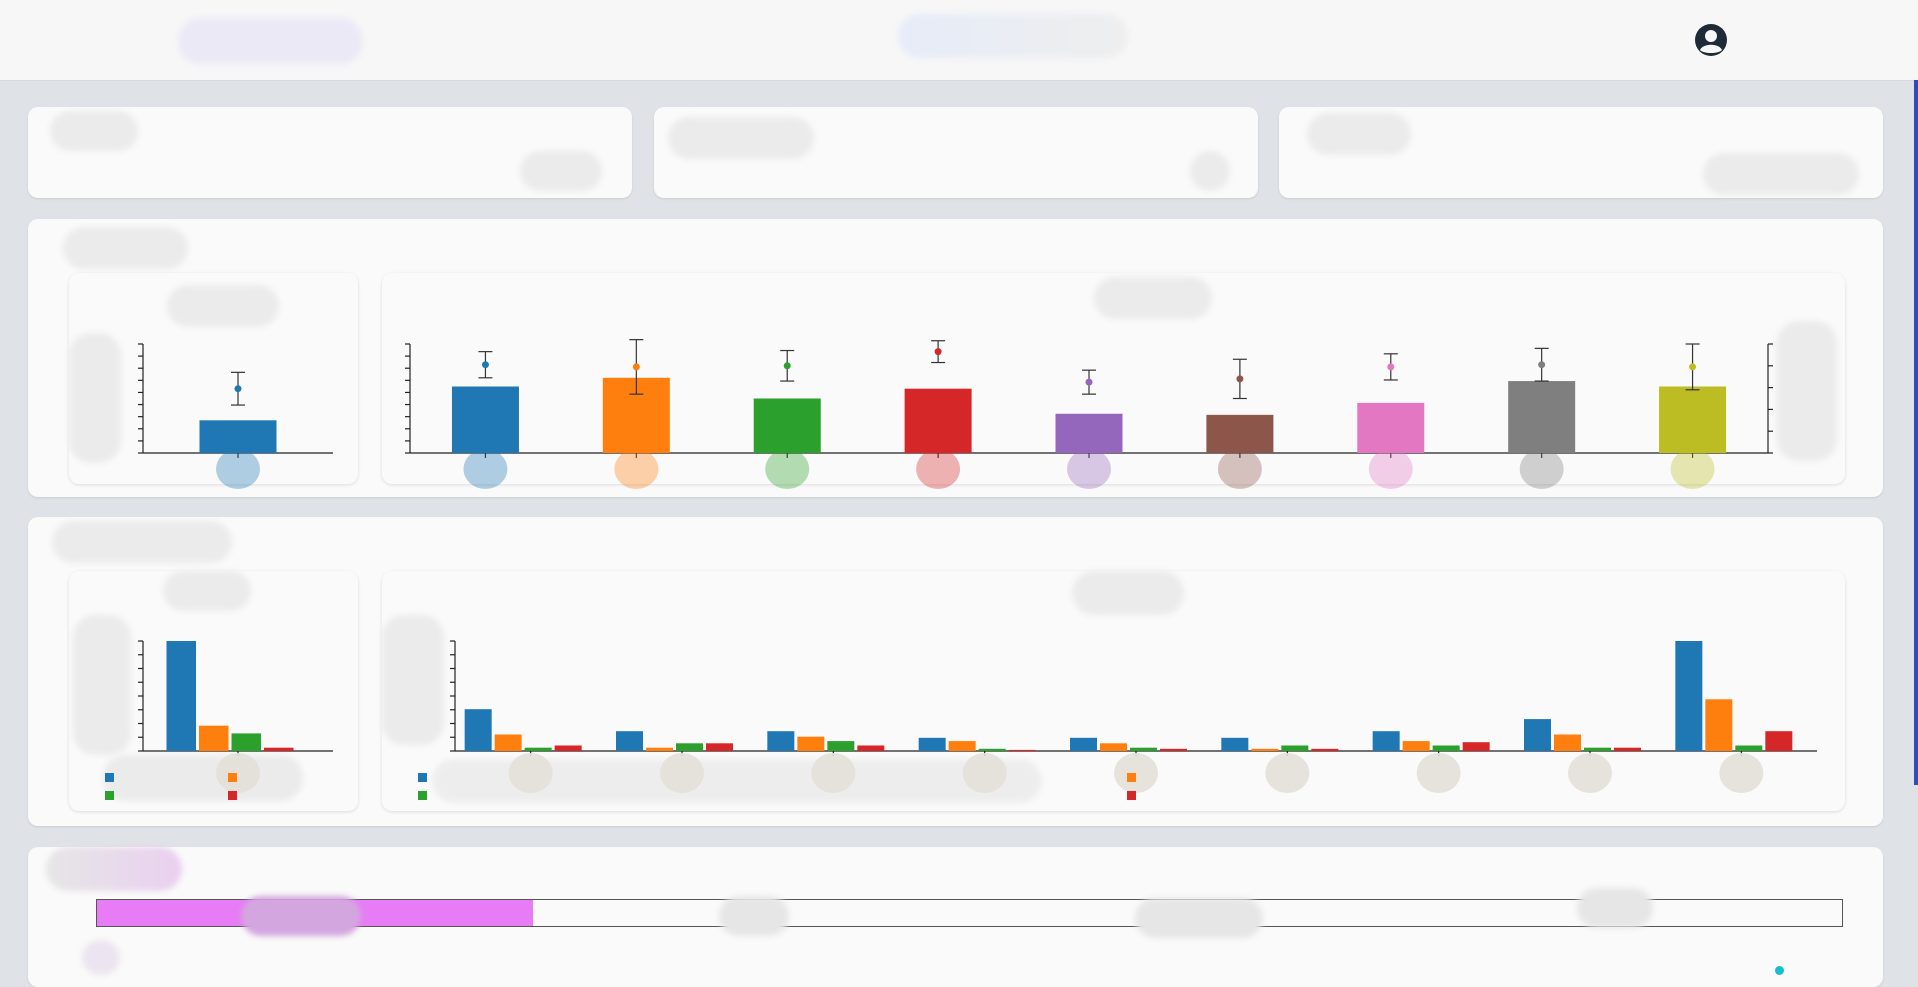  Describe the element at coordinates (301, 916) in the screenshot. I see `progress-label` at that location.